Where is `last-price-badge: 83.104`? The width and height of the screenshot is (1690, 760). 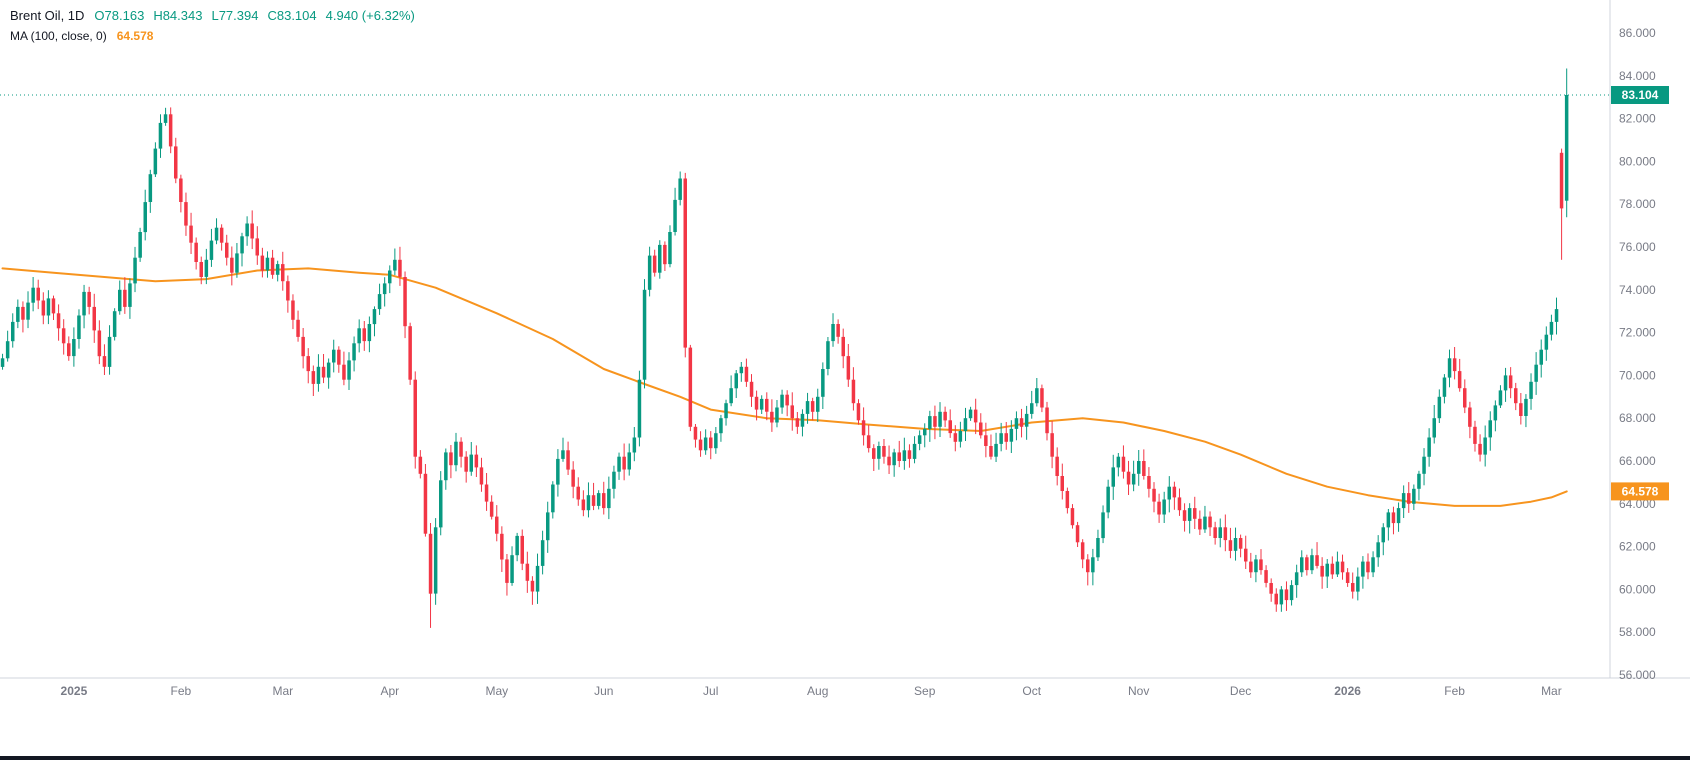
last-price-badge: 83.104 is located at coordinates (1640, 95).